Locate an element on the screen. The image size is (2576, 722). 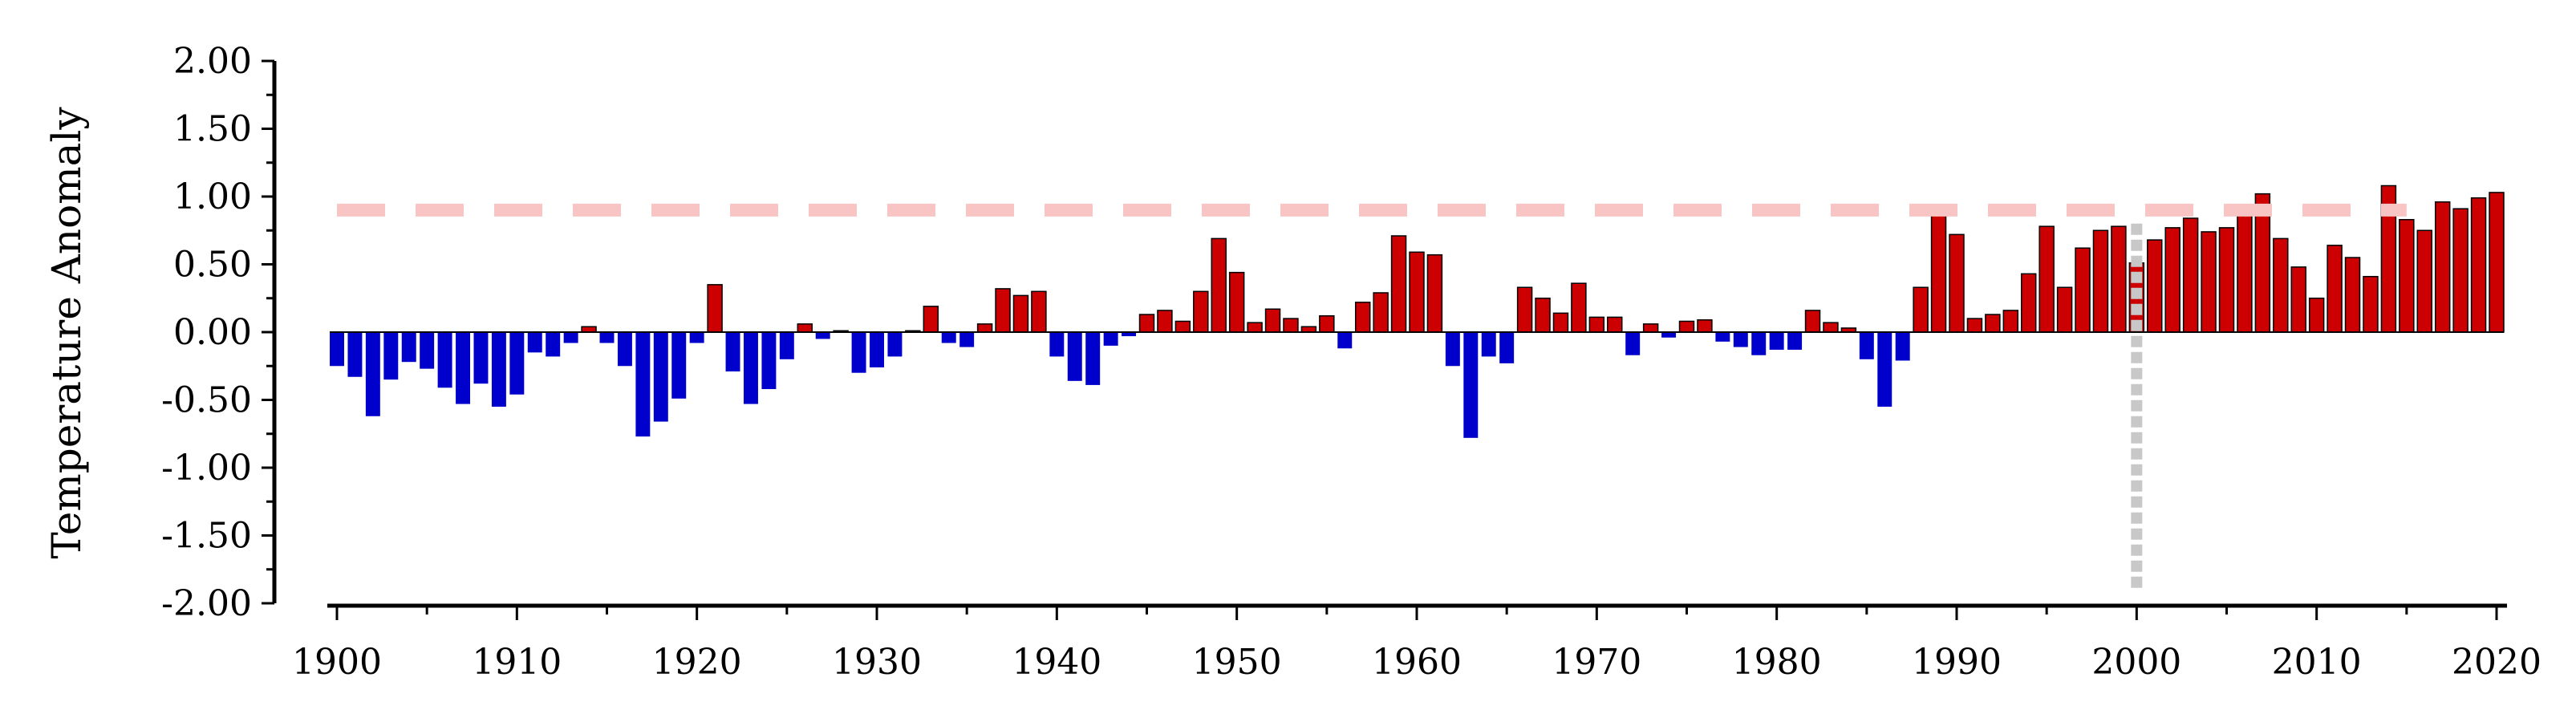
bar-1939 is located at coordinates (1039, 311).